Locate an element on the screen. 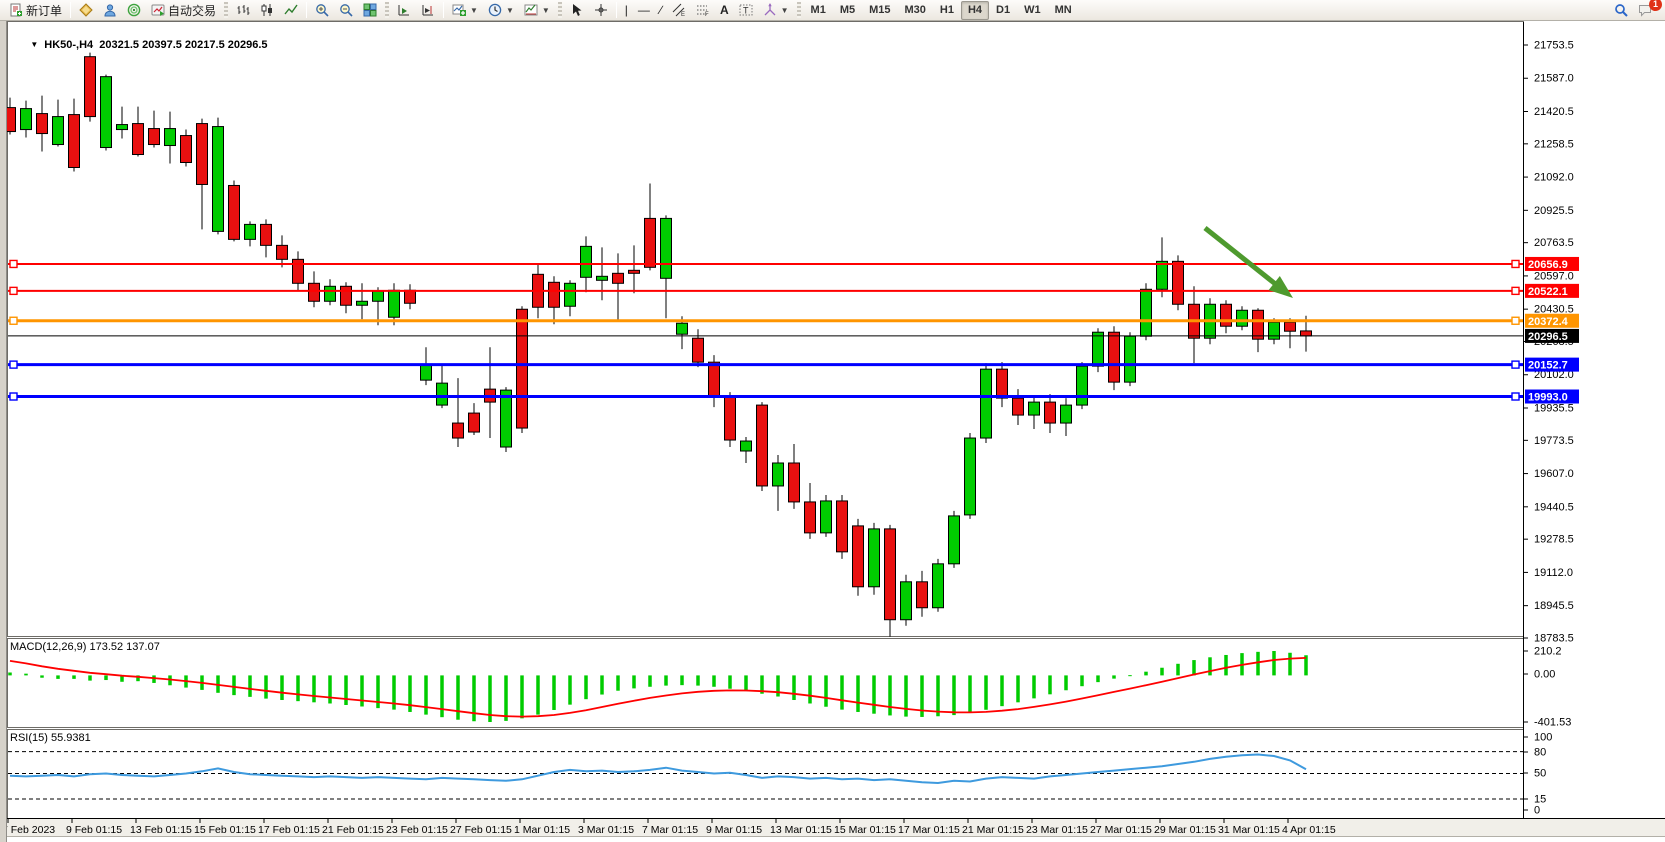  vertical-line-button: | is located at coordinates (626, 10).